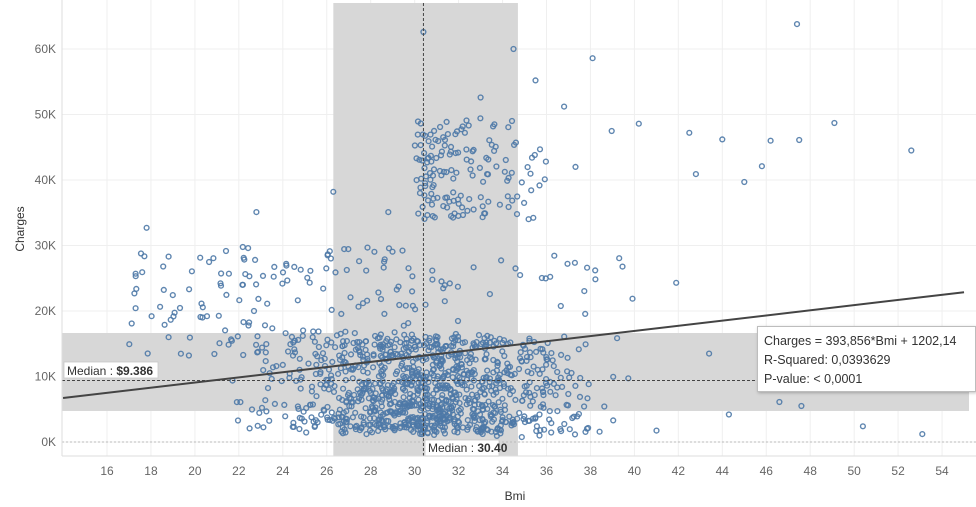 The height and width of the screenshot is (507, 976). Describe the element at coordinates (547, 471) in the screenshot. I see `x-tick-label: 36` at that location.